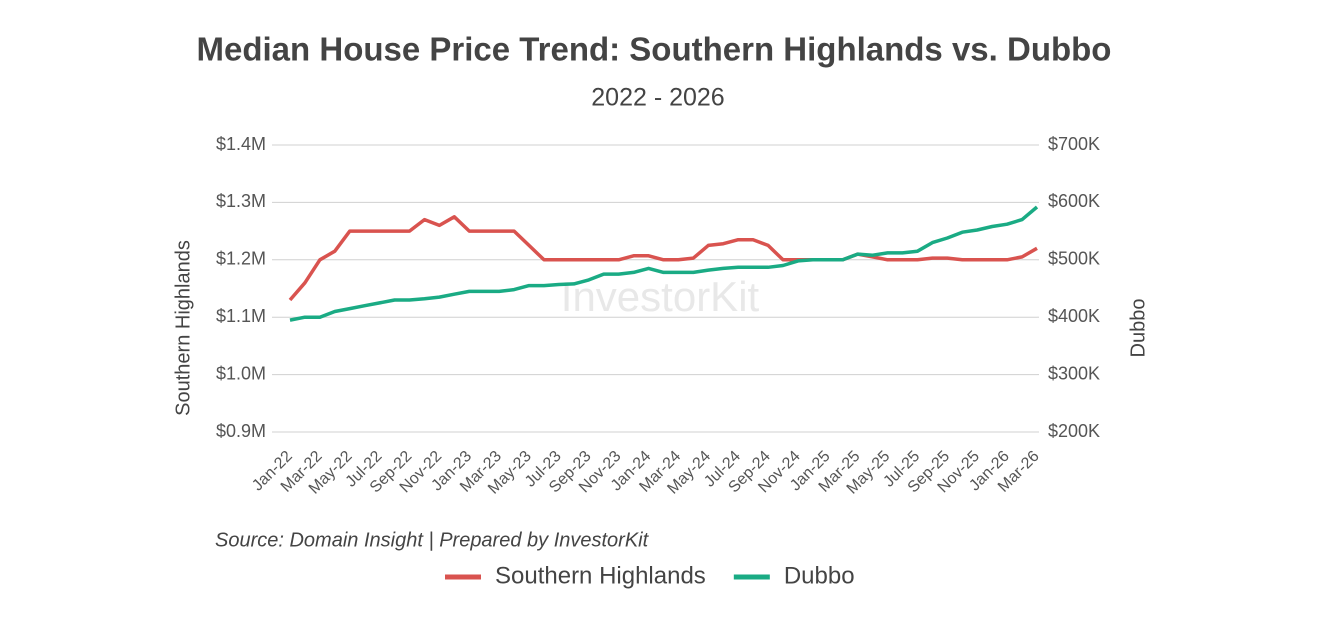 This screenshot has height=640, width=1320. Describe the element at coordinates (241, 431) in the screenshot. I see `y-tick-label: $0.9M` at that location.